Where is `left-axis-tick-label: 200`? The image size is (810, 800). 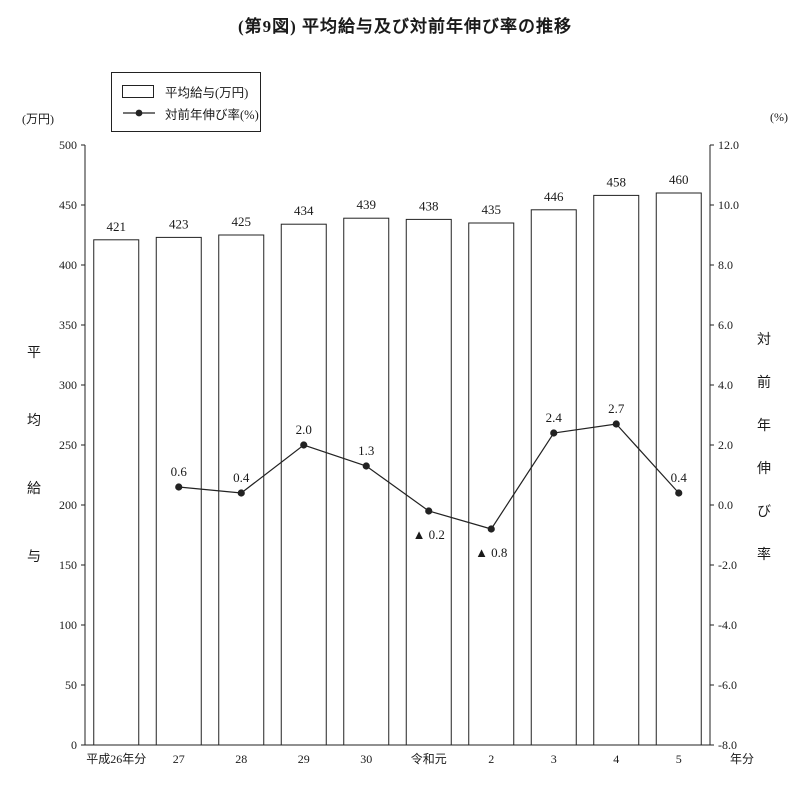
left-axis-tick-label: 200 is located at coordinates (68, 505).